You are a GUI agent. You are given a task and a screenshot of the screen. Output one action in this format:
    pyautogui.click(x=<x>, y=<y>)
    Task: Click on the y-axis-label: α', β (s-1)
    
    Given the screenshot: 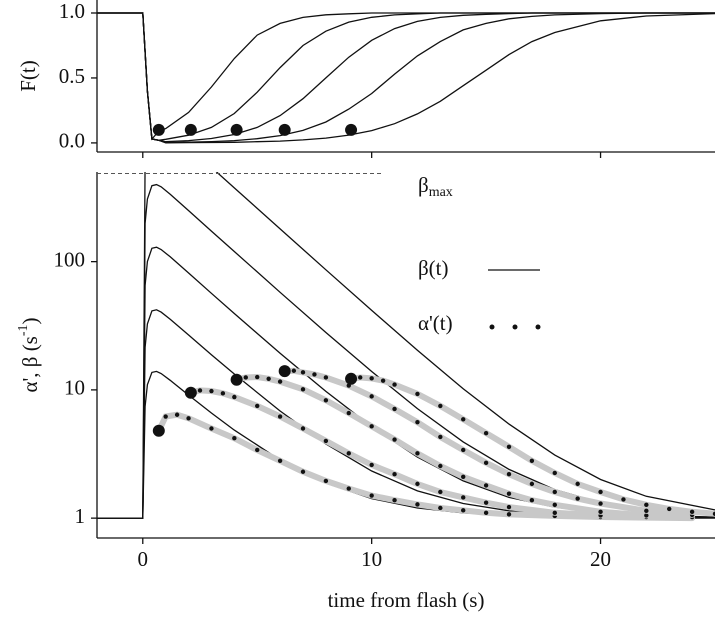 What is the action you would take?
    pyautogui.click(x=29, y=354)
    